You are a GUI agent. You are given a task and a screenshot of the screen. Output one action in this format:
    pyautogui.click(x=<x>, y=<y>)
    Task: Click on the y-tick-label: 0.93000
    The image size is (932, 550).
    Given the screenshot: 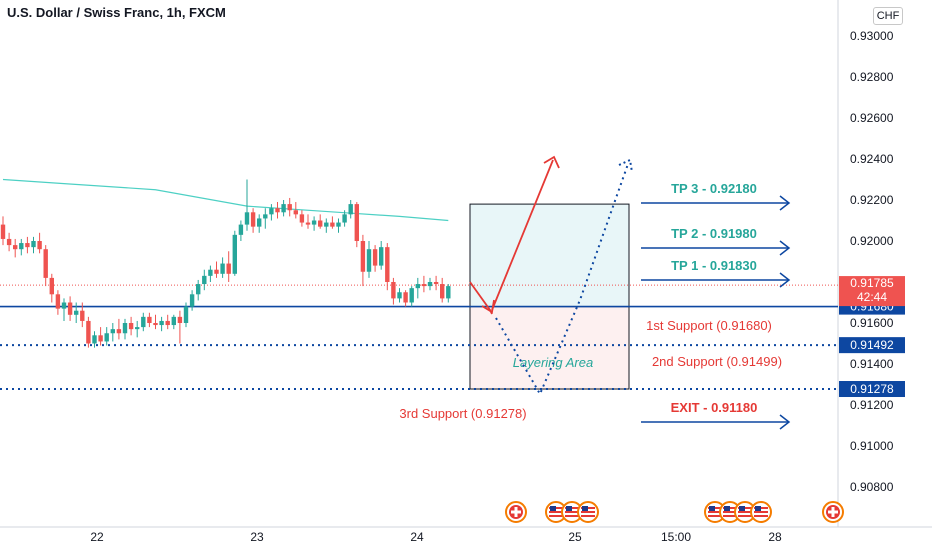 What is the action you would take?
    pyautogui.click(x=872, y=36)
    